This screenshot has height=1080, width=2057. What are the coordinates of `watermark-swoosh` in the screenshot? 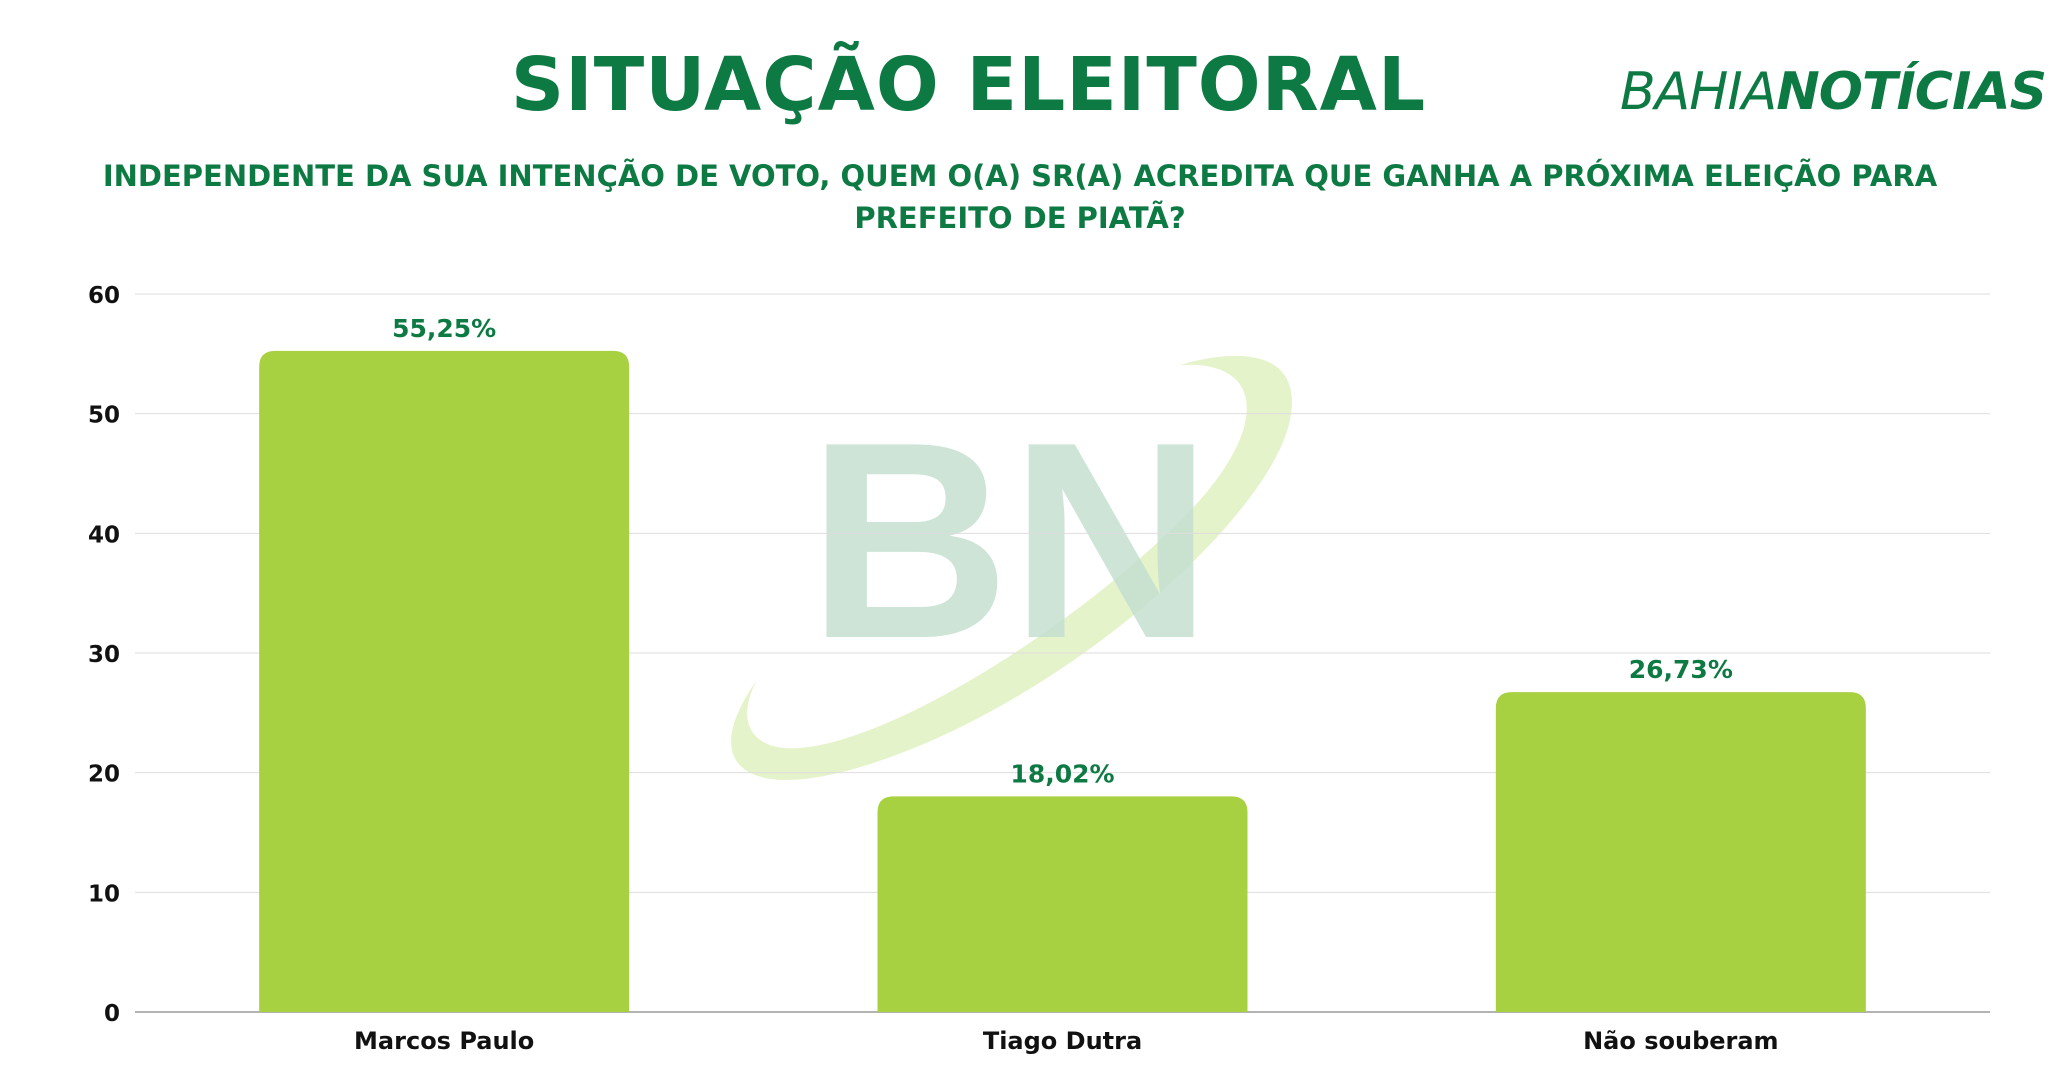 It's located at (1011, 567).